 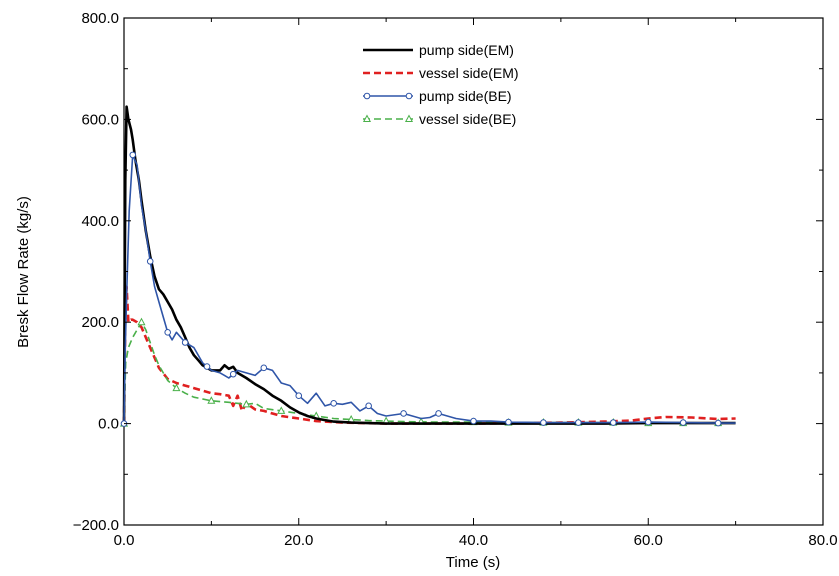 What do you see at coordinates (469, 73) in the screenshot?
I see `legend-label-vessel-side-em: vessel side(EM)` at bounding box center [469, 73].